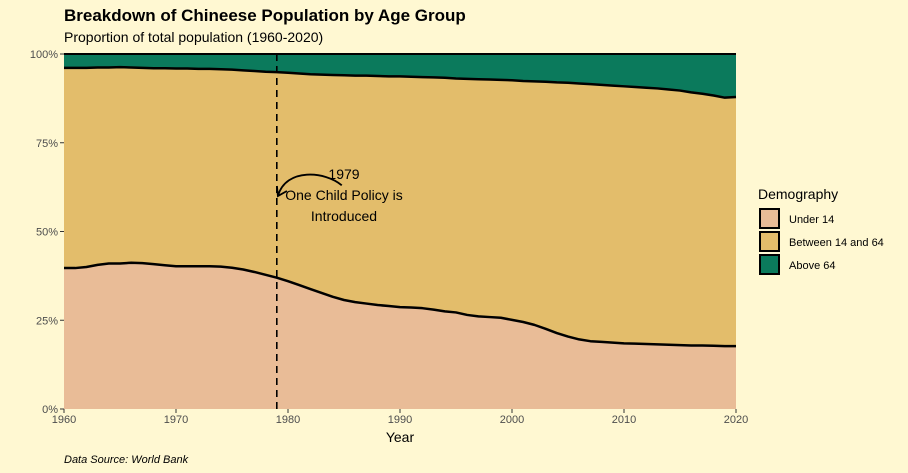  Describe the element at coordinates (624, 420) in the screenshot. I see `x-tick-label: 2010` at that location.